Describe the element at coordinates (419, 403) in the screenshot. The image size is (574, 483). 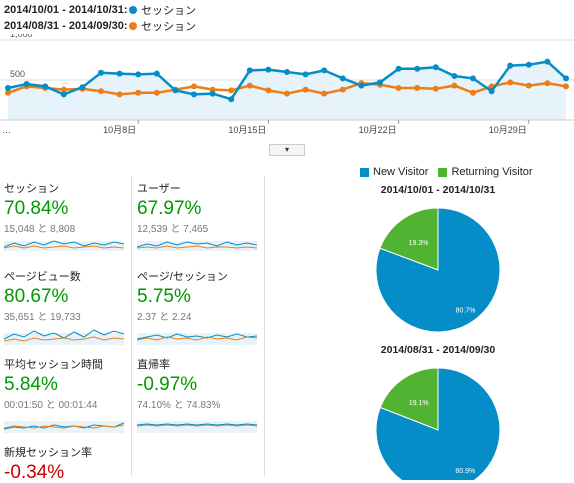
I see `pie-label-returning: 19.1%` at that location.